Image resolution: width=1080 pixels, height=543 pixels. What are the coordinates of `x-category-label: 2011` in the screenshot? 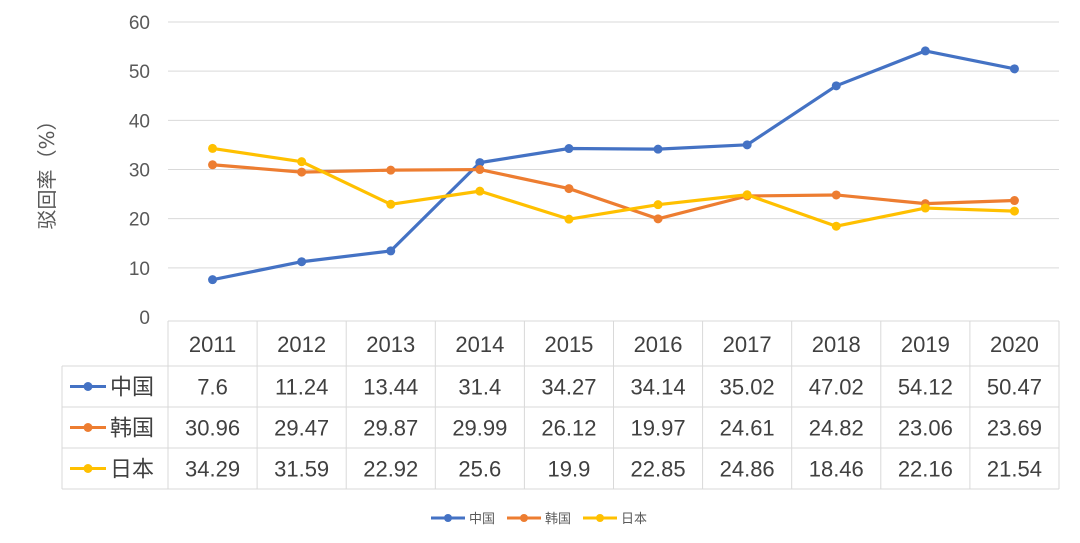 It's located at (212, 344).